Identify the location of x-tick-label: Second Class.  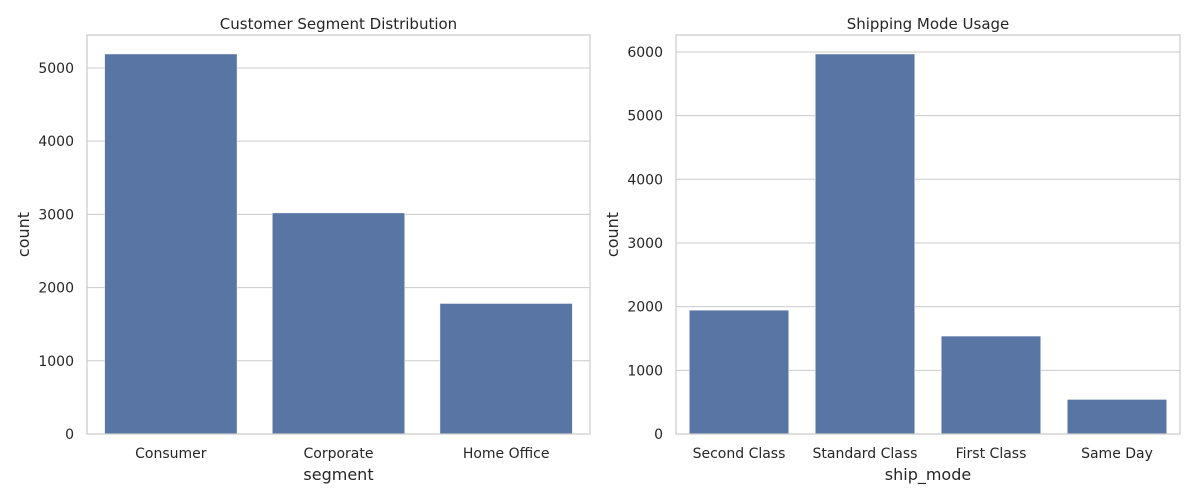
(739, 454).